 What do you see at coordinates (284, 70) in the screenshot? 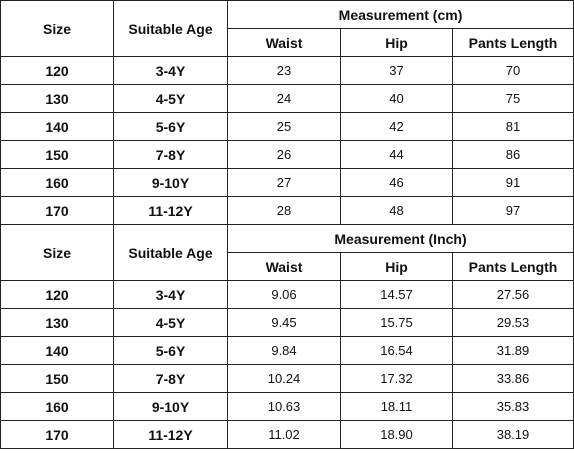
I see `data-cell: 23` at bounding box center [284, 70].